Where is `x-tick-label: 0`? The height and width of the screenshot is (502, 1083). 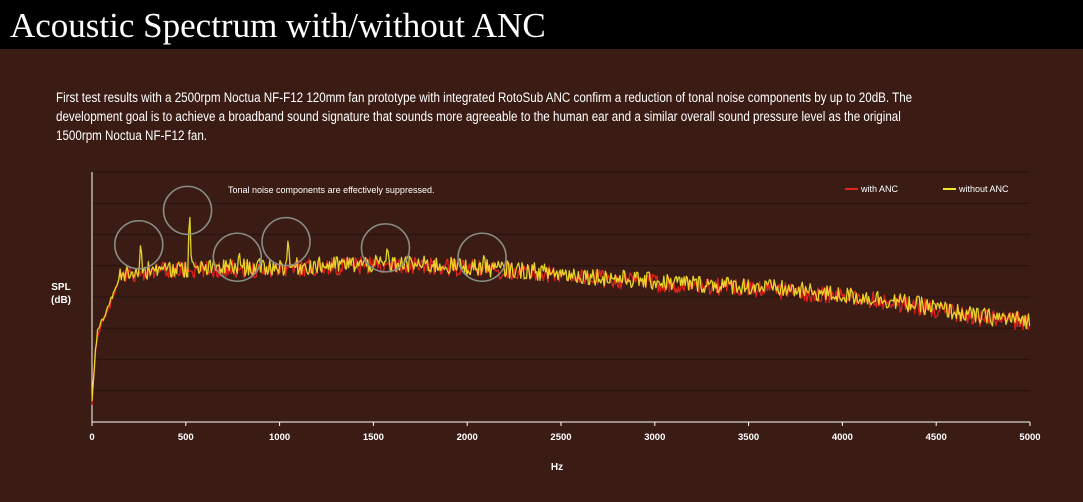
x-tick-label: 0 is located at coordinates (91, 437).